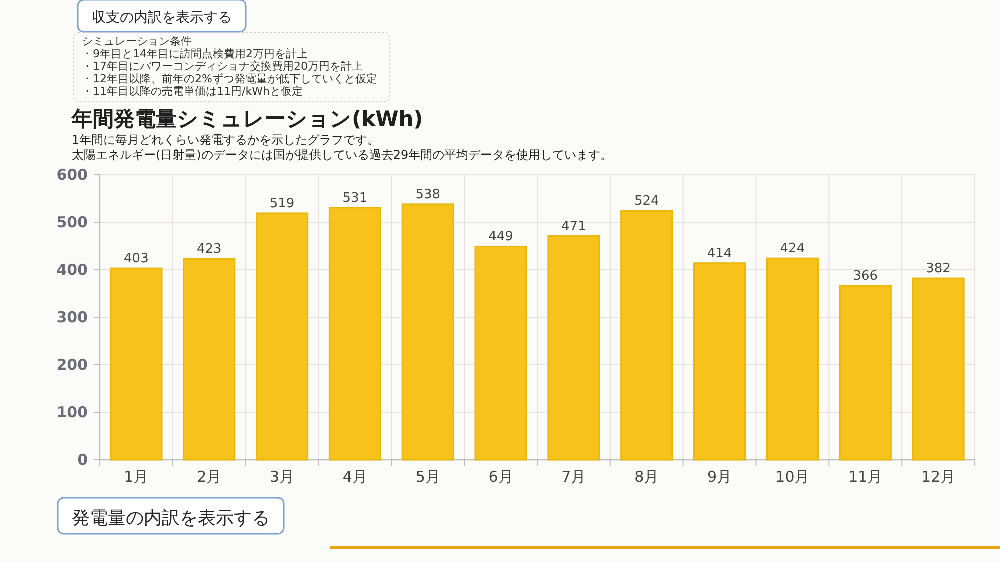  I want to click on data-label: 423, so click(209, 250).